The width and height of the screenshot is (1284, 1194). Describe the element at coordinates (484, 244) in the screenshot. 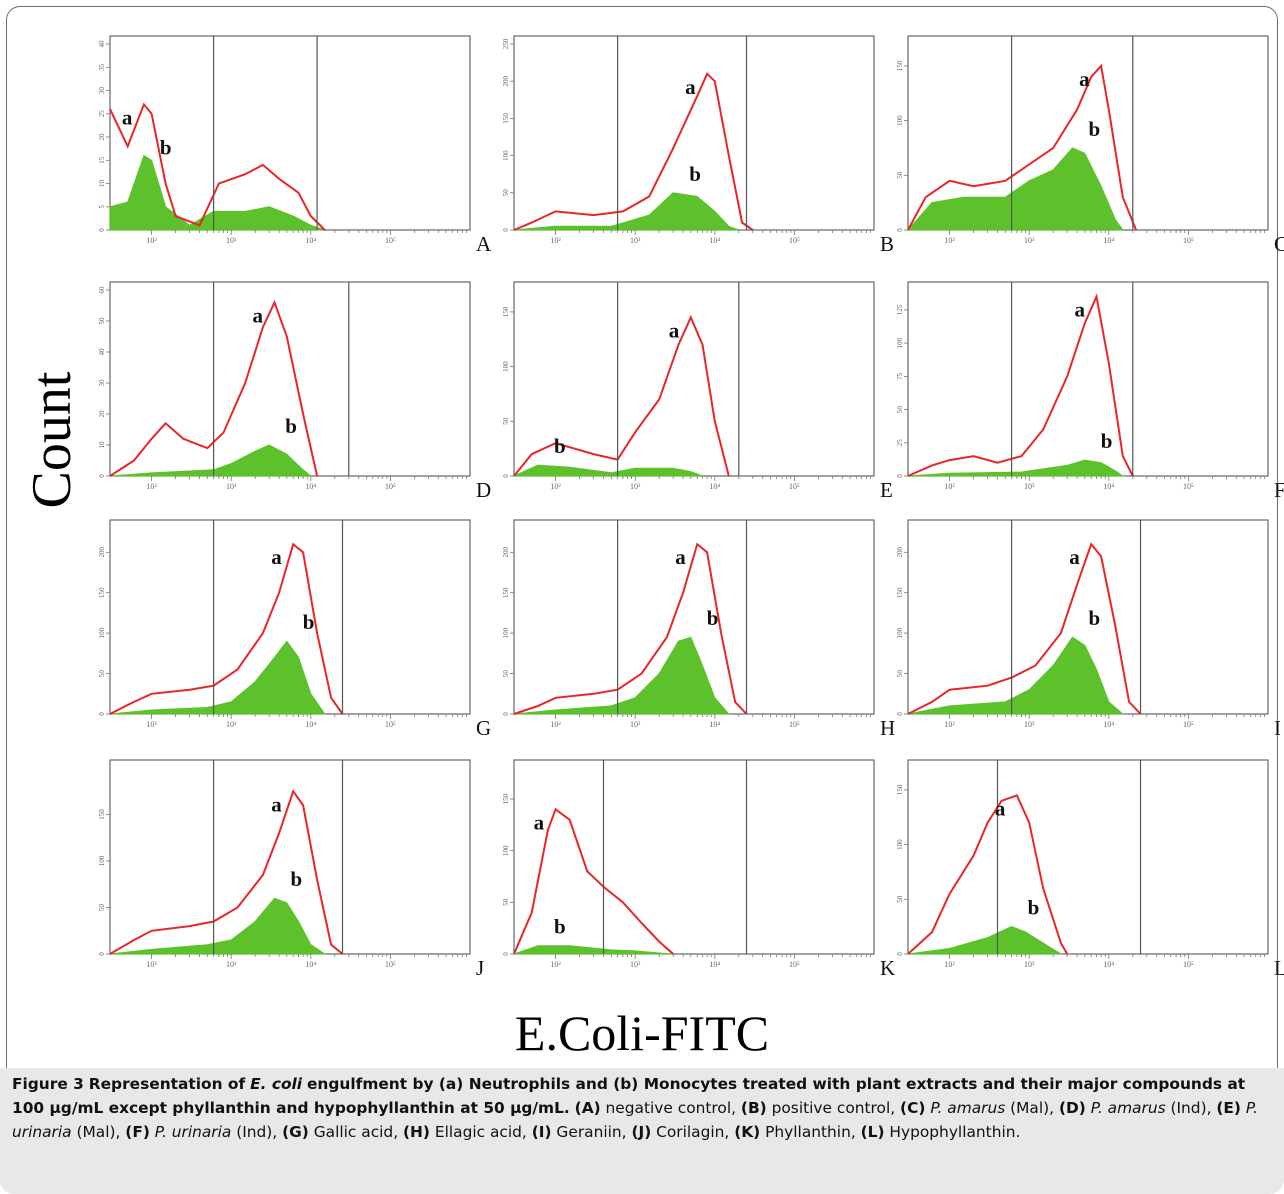

I see `panel-letter: A` at that location.